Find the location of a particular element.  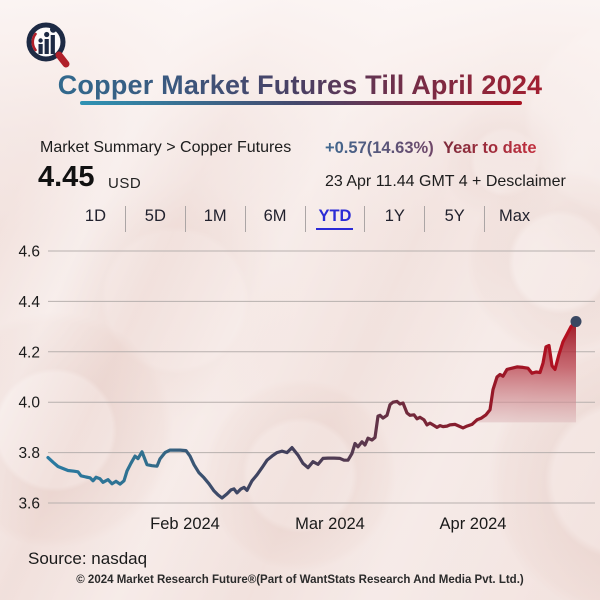

tab-cell: 5D is located at coordinates (156, 219).